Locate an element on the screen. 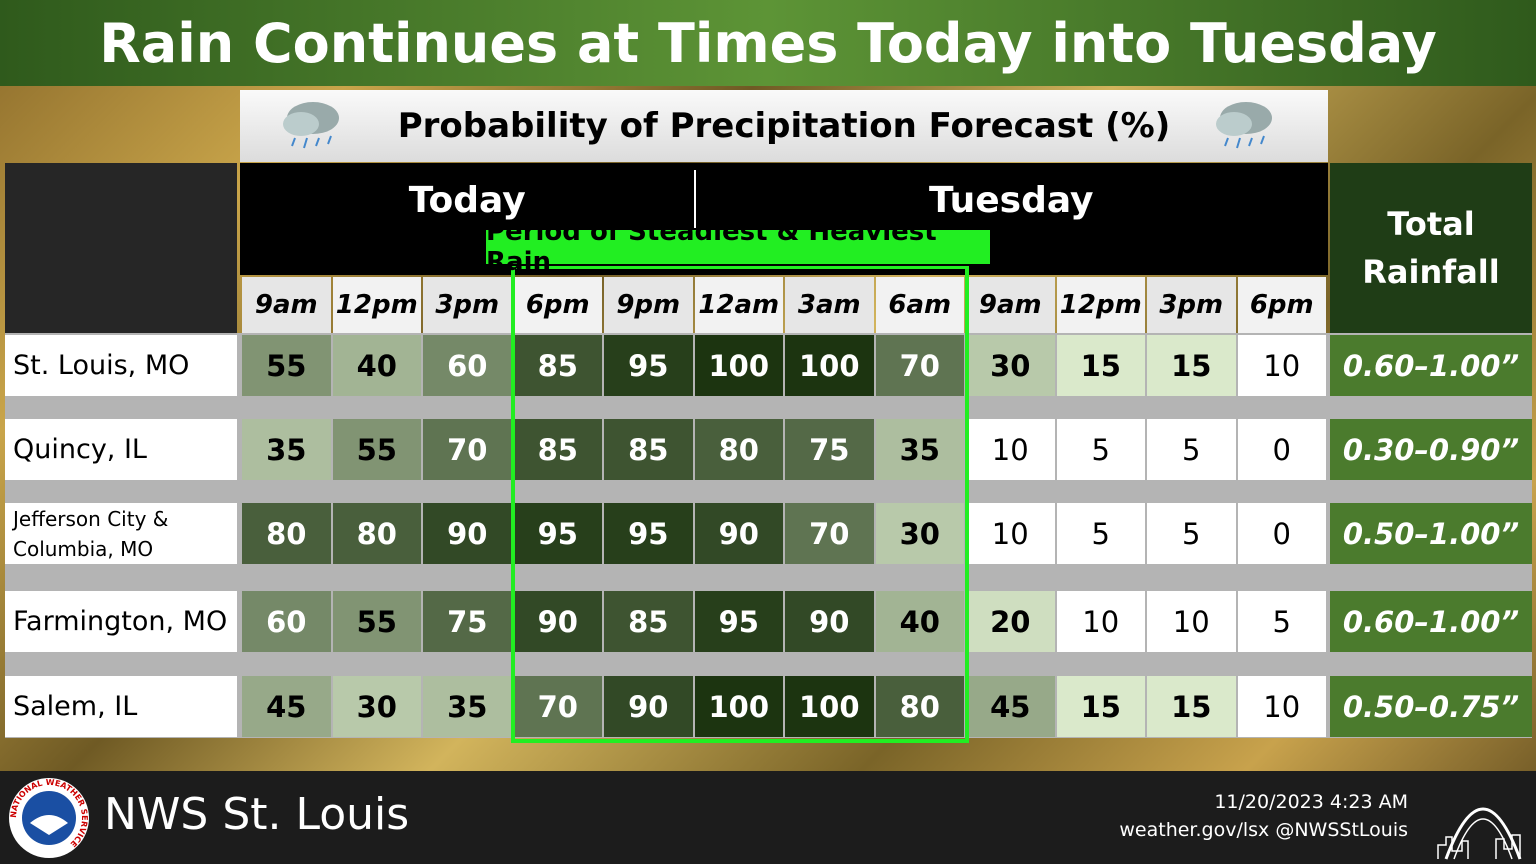  rainfall: 0.30–0.90” is located at coordinates (1431, 449).